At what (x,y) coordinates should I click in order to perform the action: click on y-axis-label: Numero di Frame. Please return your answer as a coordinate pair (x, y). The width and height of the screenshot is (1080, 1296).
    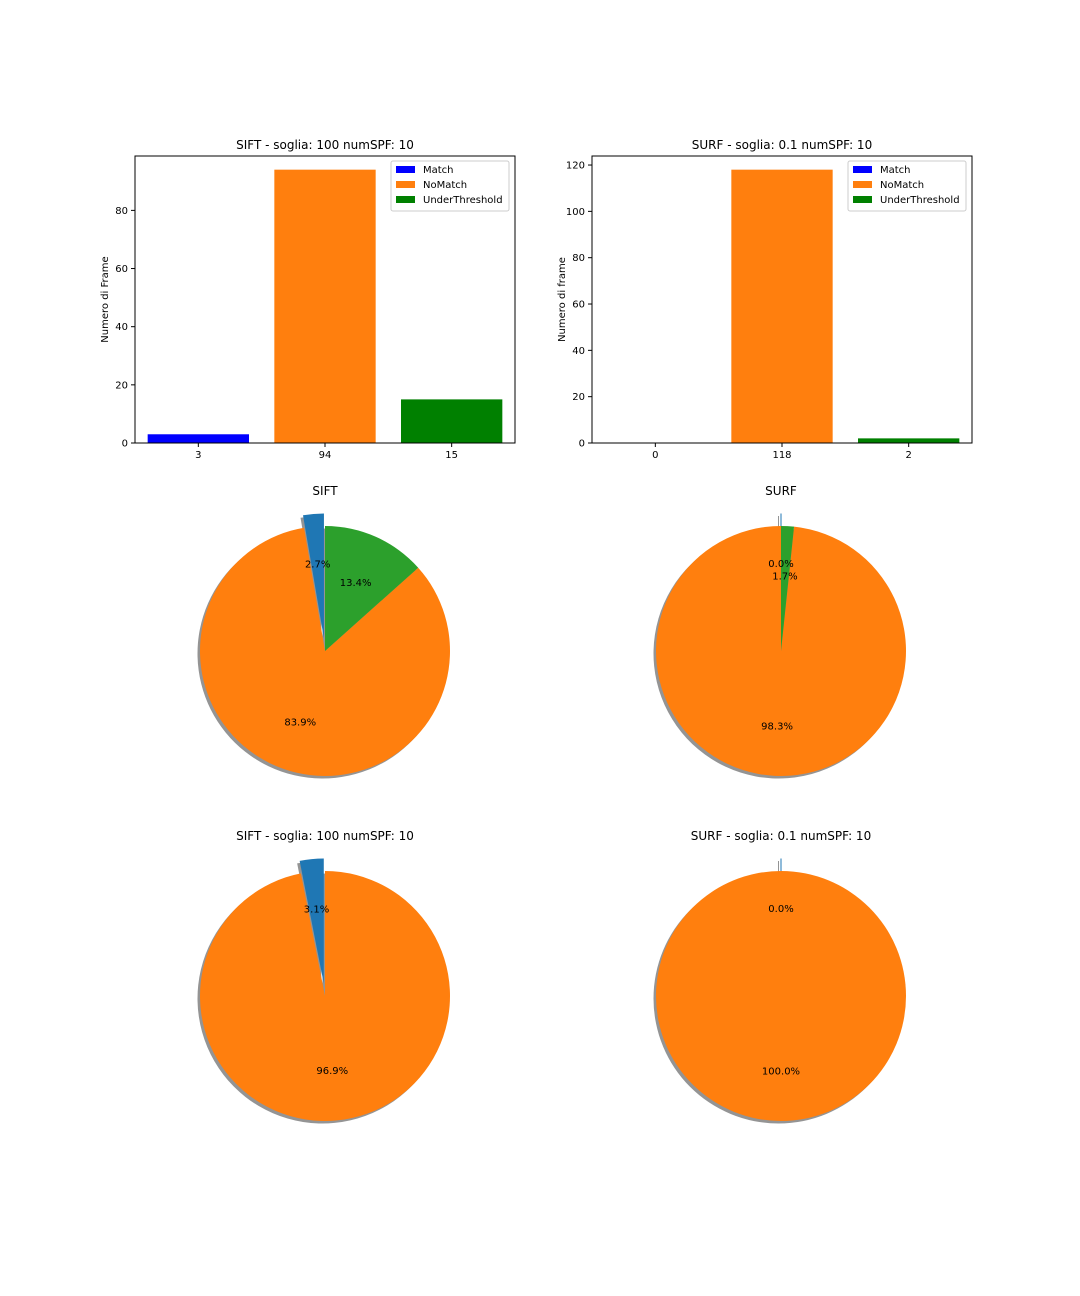
    Looking at the image, I should click on (105, 299).